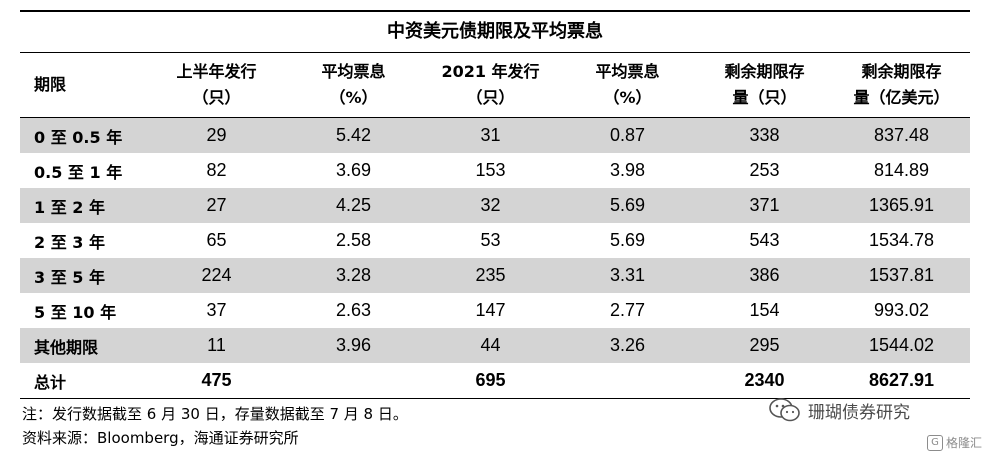 The height and width of the screenshot is (457, 990). Describe the element at coordinates (627, 310) in the screenshot. I see `table-cell: 2.77` at that location.